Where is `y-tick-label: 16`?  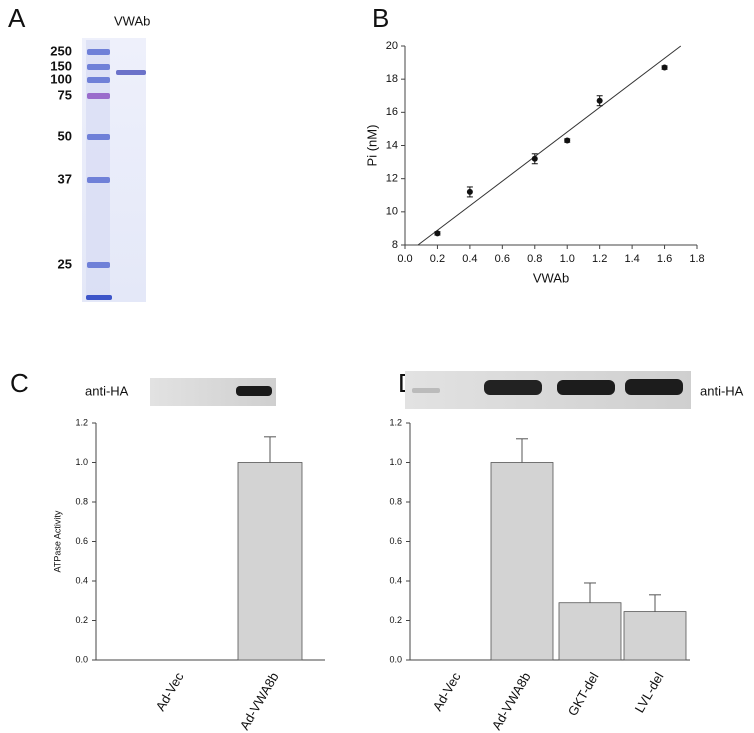 y-tick-label: 16 is located at coordinates (392, 112).